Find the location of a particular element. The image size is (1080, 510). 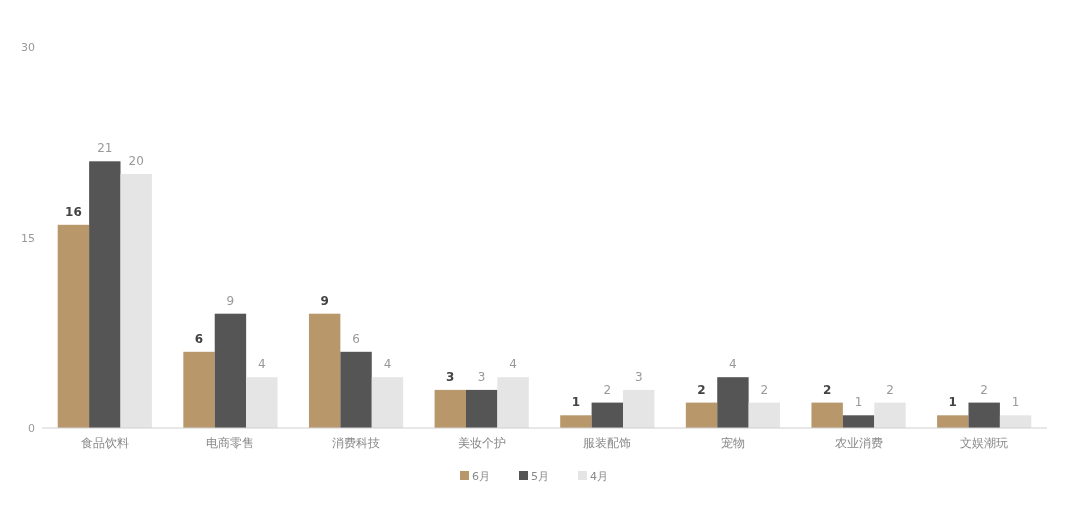

x-tick-label: 服装配饰 is located at coordinates (607, 443).